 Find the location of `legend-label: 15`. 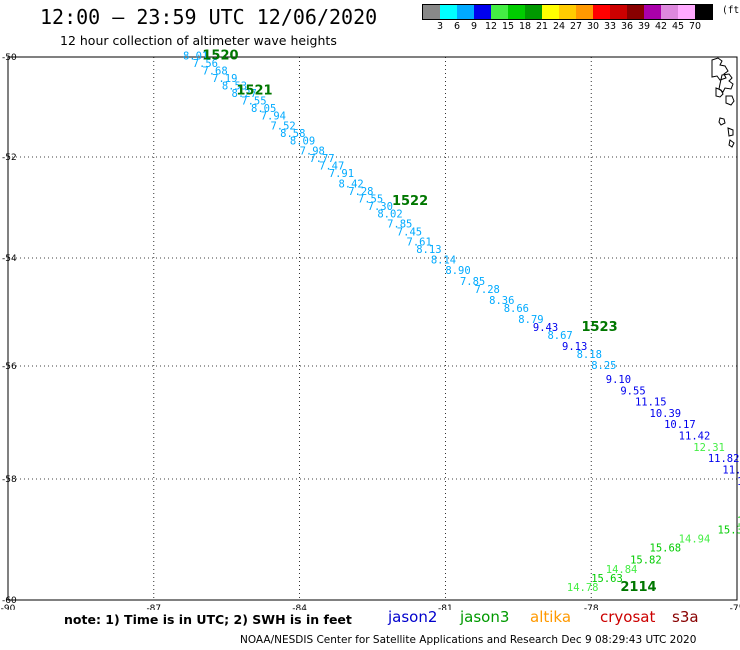

legend-label: 15 is located at coordinates (508, 26).